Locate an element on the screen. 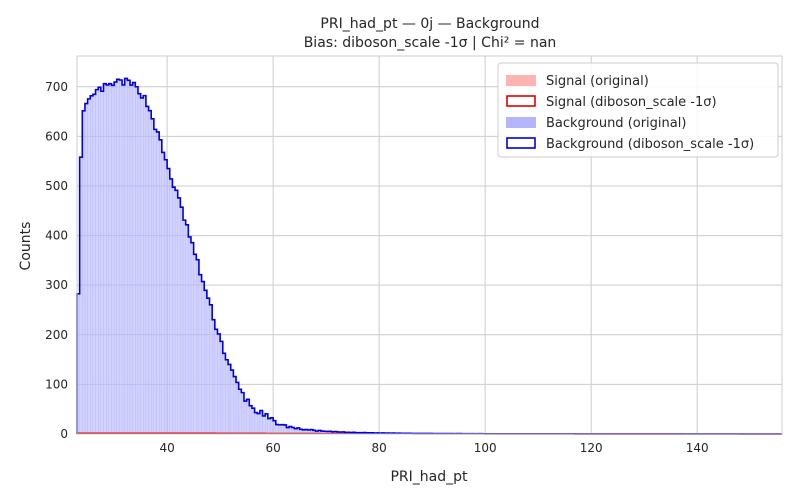 This screenshot has width=800, height=500. y-axis-label: Counts is located at coordinates (26, 246).